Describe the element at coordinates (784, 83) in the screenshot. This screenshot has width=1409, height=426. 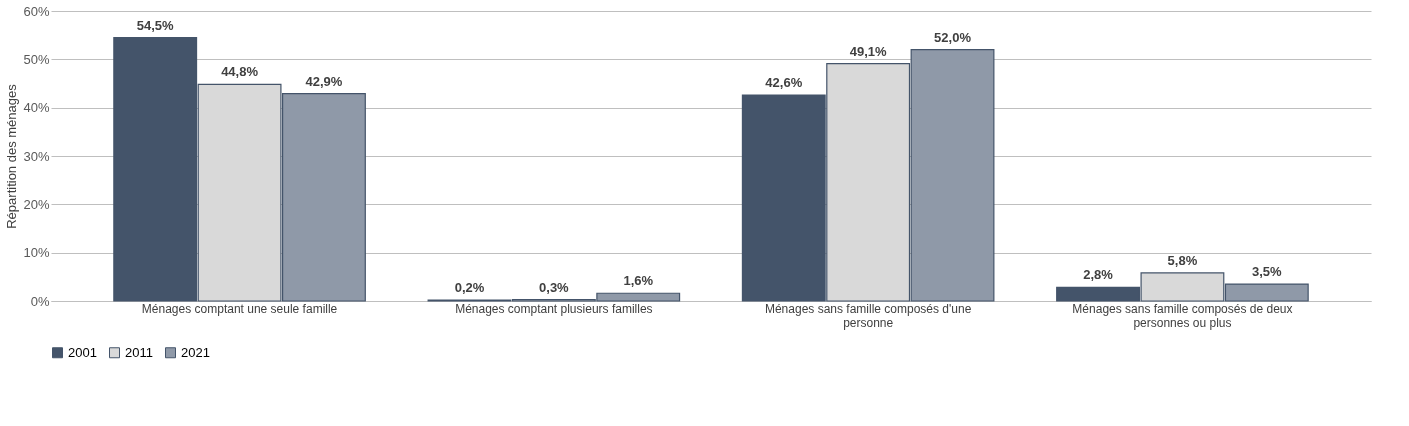
I see `data-label: 42,6%` at that location.